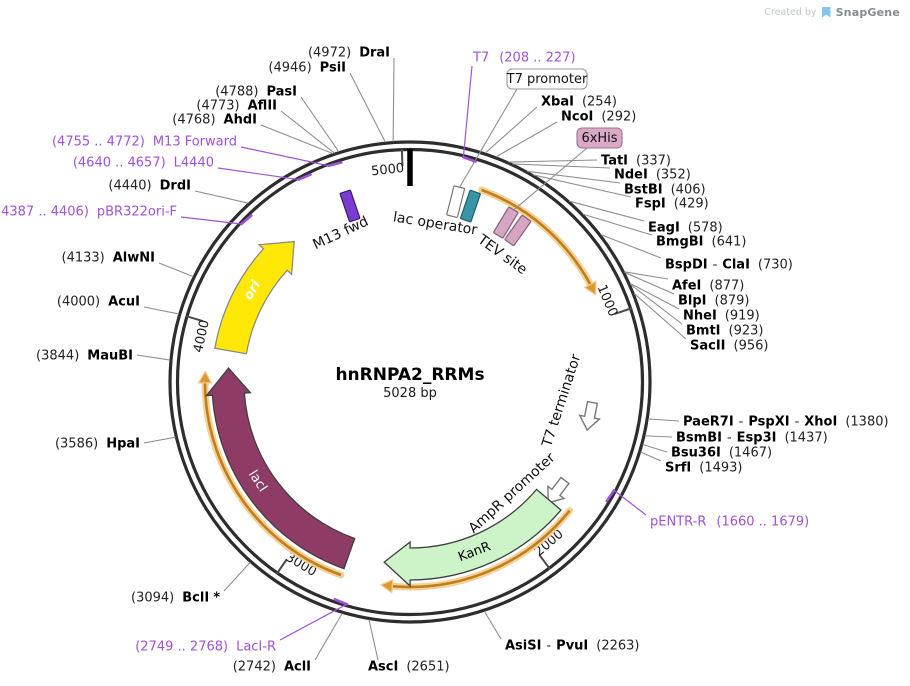 The width and height of the screenshot is (910, 686). What do you see at coordinates (607, 211) in the screenshot?
I see `enzyme-leader-eag1` at bounding box center [607, 211].